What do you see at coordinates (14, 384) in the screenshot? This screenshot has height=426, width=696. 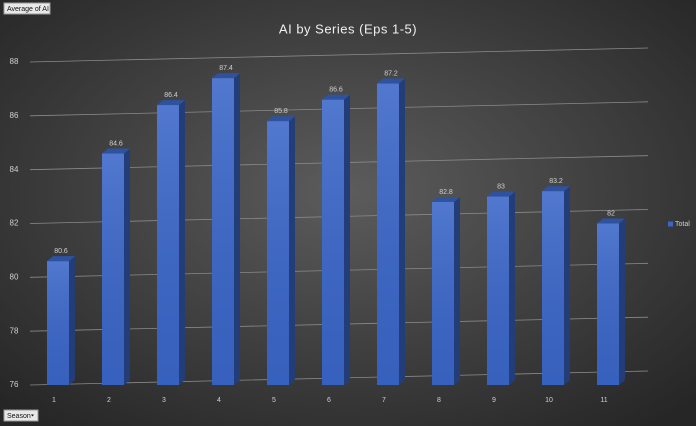 I see `y-tick-label: 76` at bounding box center [14, 384].